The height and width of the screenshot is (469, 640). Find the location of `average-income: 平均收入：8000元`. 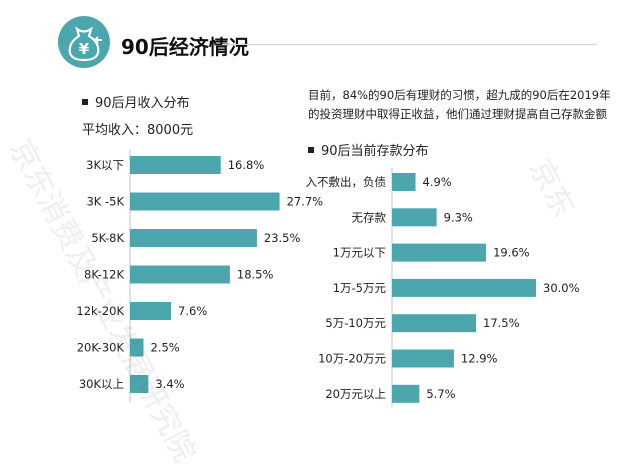

average-income: 平均收入：8000元 is located at coordinates (138, 130).